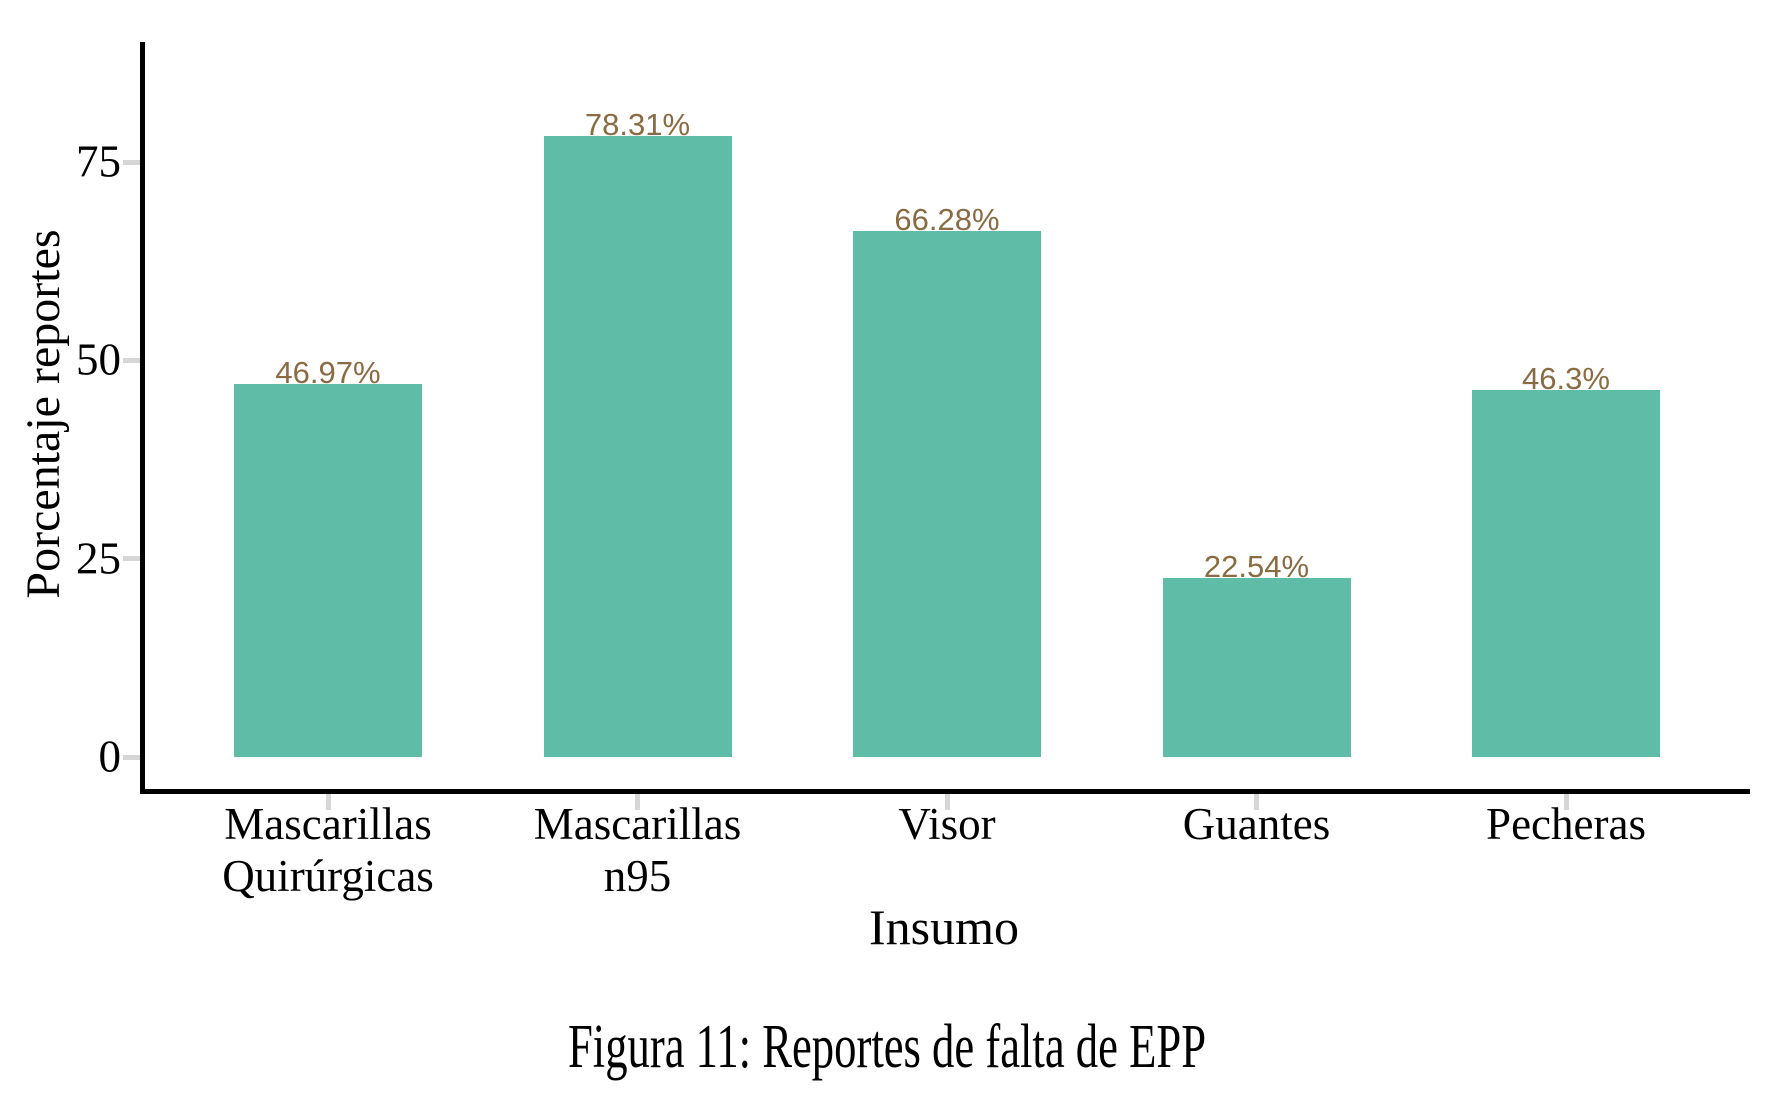 The image size is (1774, 1094). I want to click on x-tick-mark-mascarillas-n95, so click(637, 802).